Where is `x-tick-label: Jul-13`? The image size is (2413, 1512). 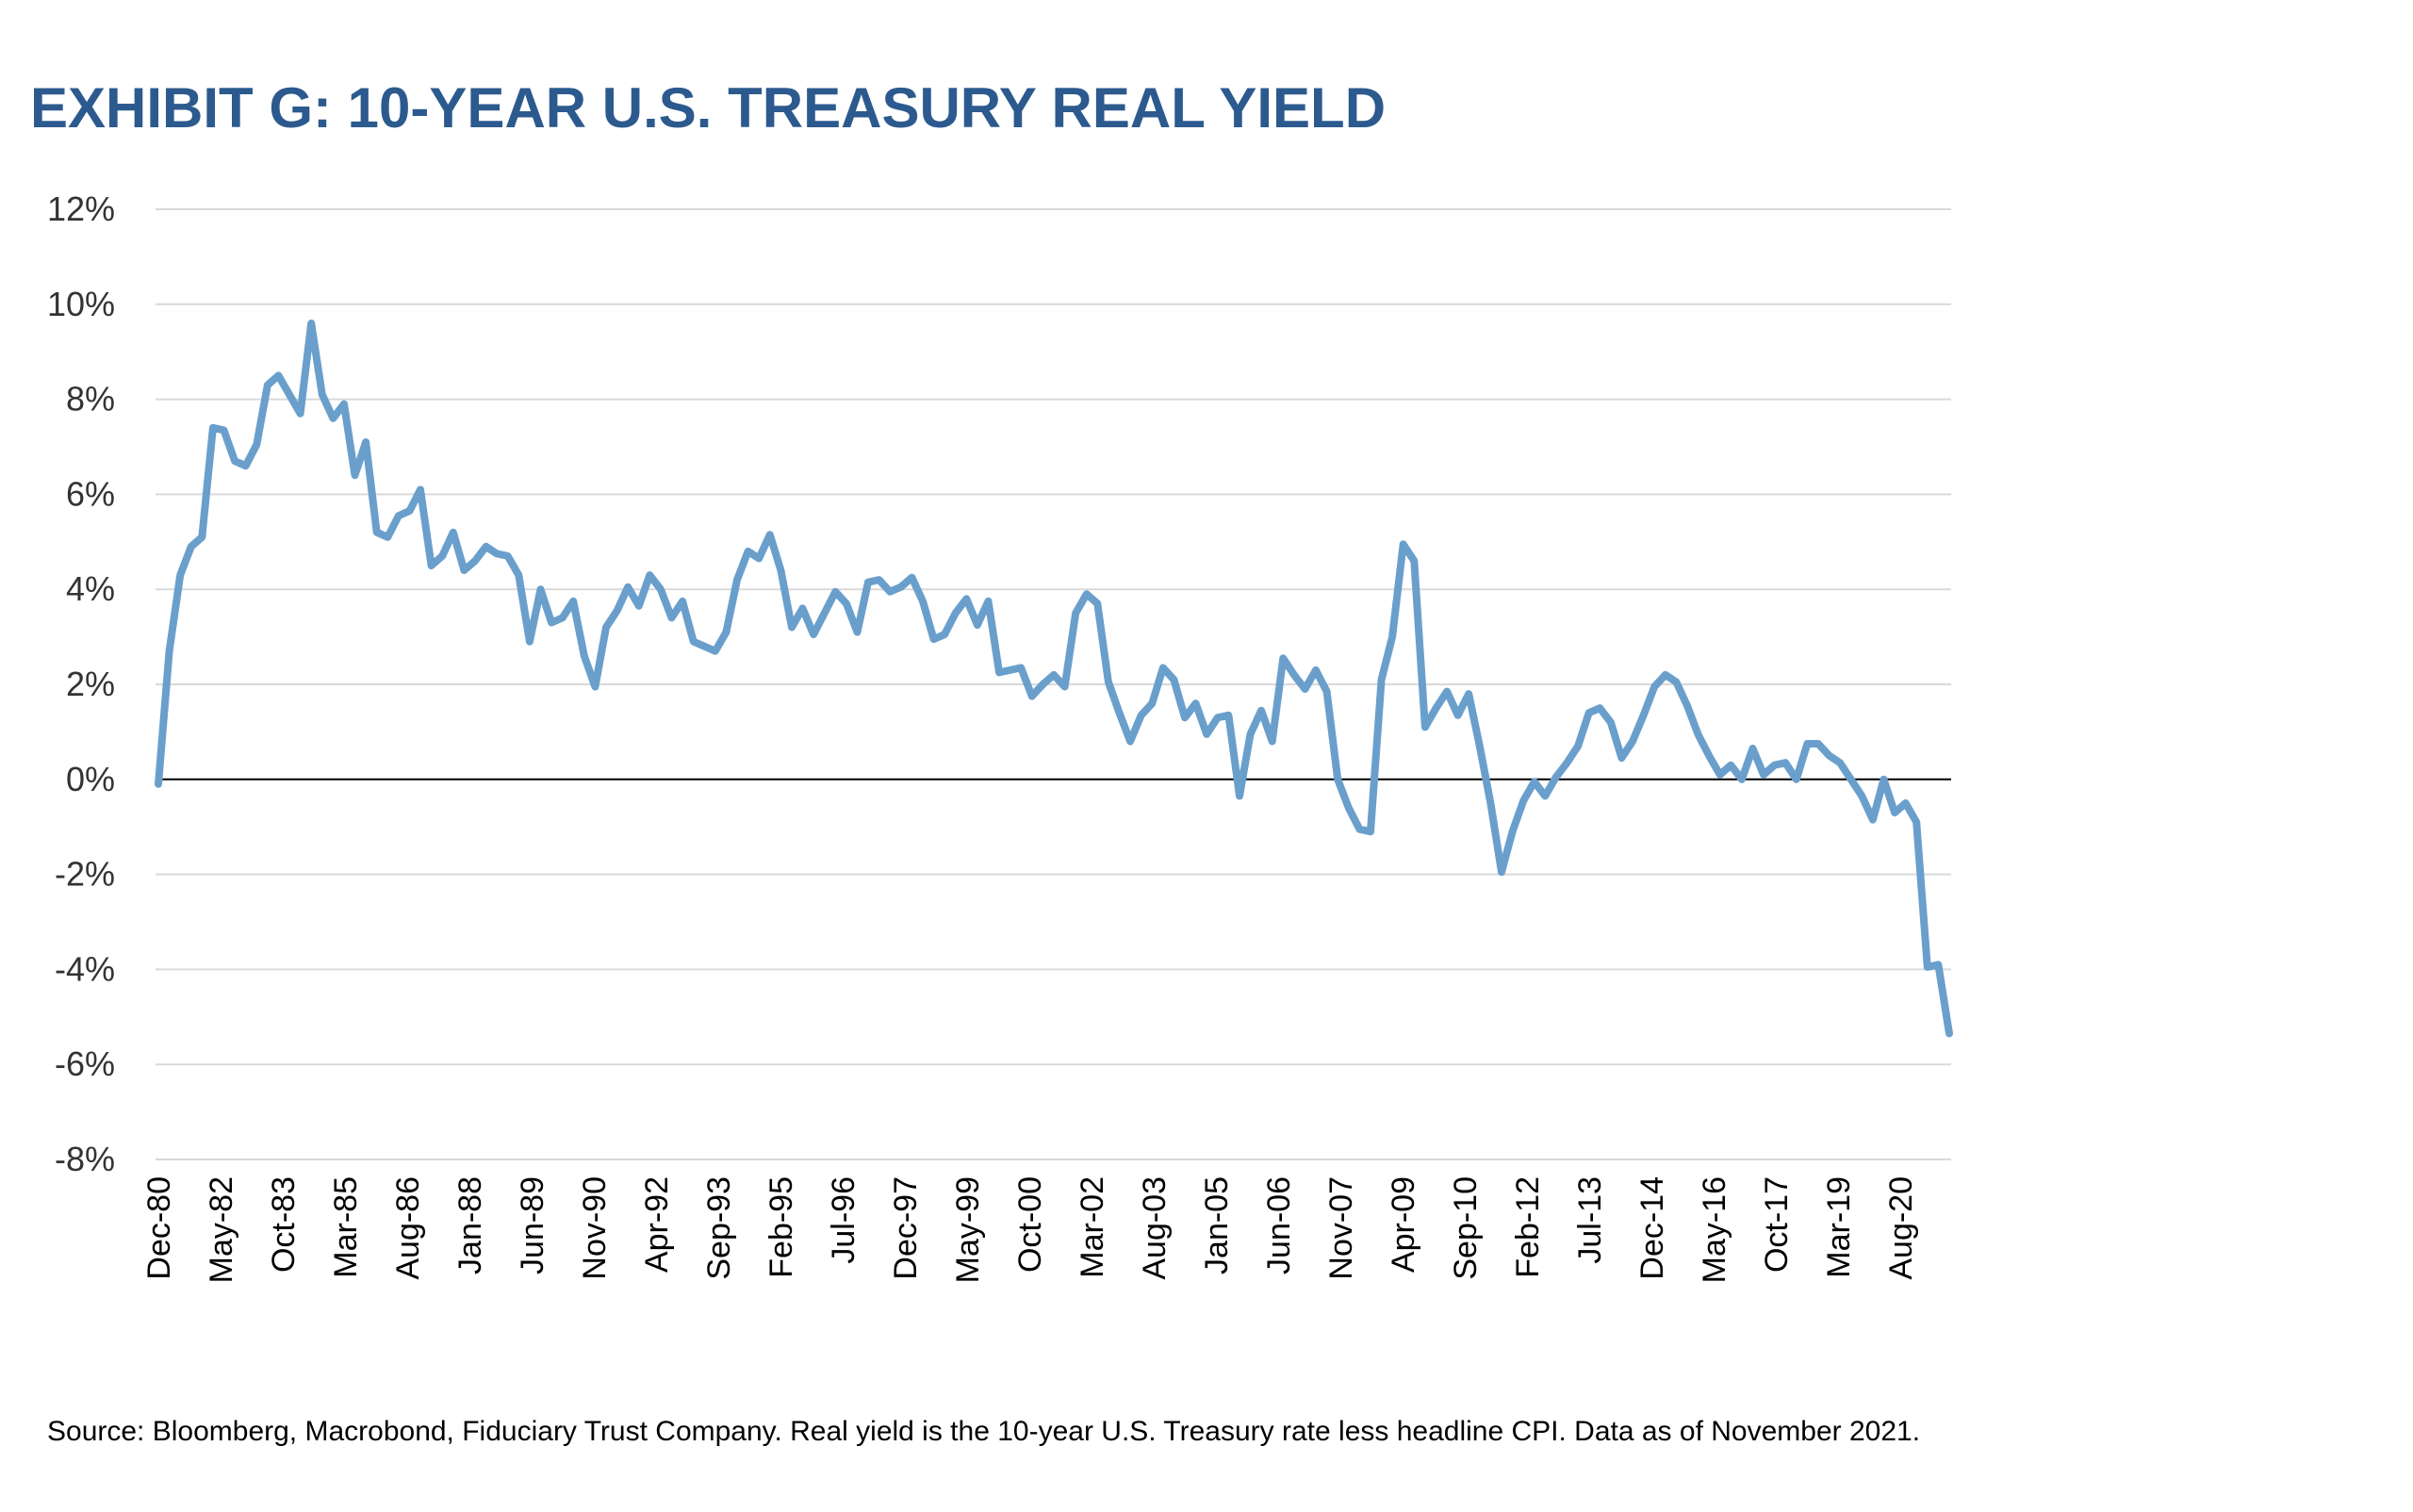 x-tick-label: Jul-13 is located at coordinates (1590, 1220).